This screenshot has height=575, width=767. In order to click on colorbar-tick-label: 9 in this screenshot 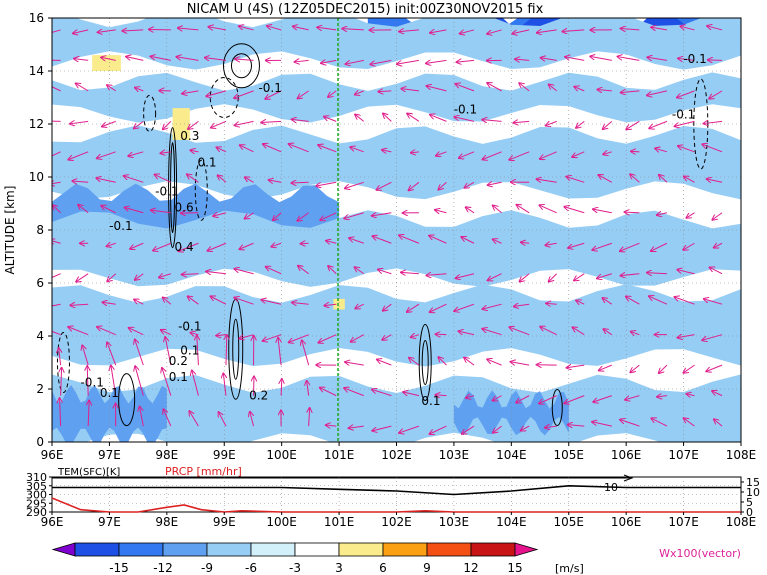, I will do `click(427, 568)`.